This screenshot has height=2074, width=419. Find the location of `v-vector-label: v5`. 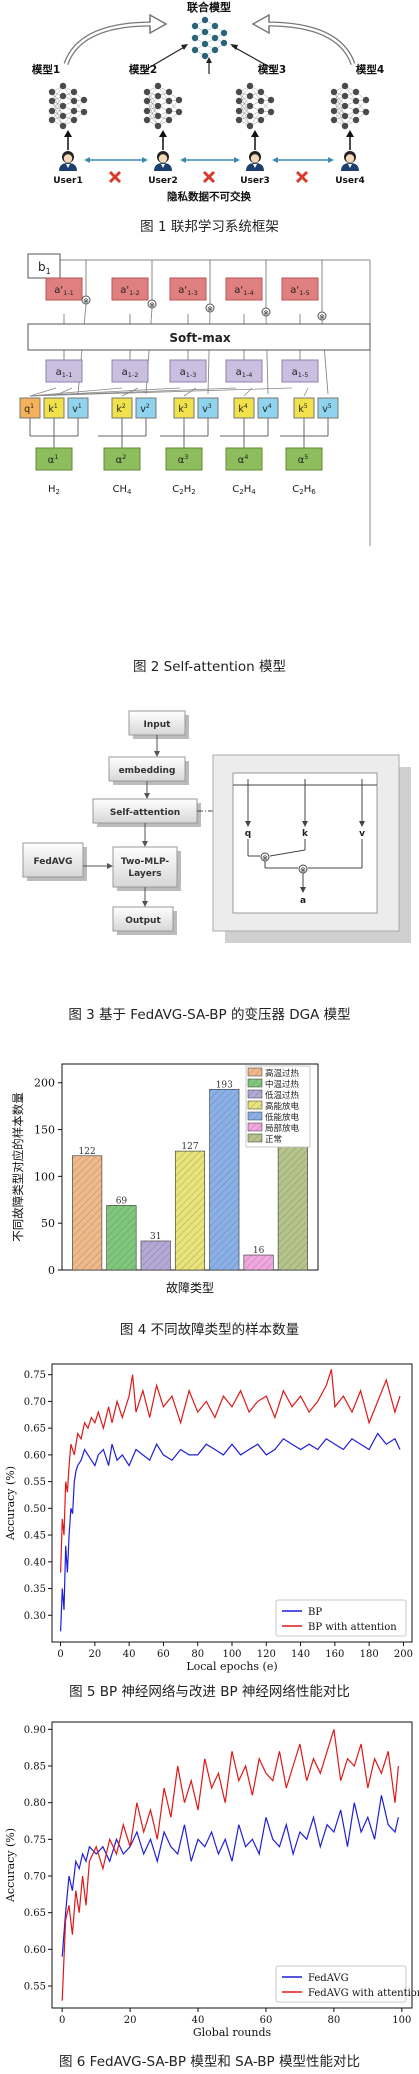

v-vector-label: v5 is located at coordinates (327, 409).